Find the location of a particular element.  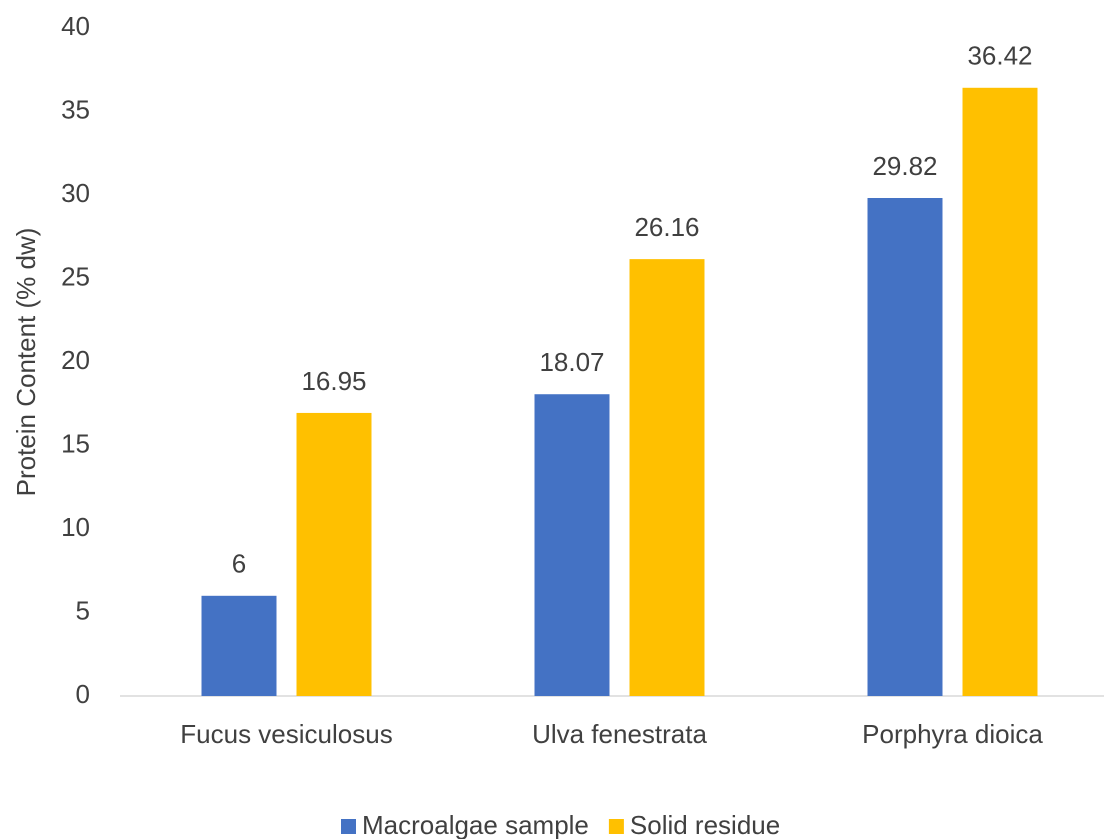

y-tick-label: 10 is located at coordinates (75, 527).